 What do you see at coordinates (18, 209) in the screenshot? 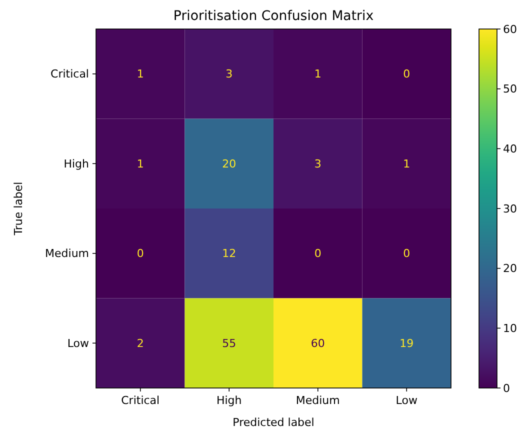
I see `y-axis-title: True label` at bounding box center [18, 209].